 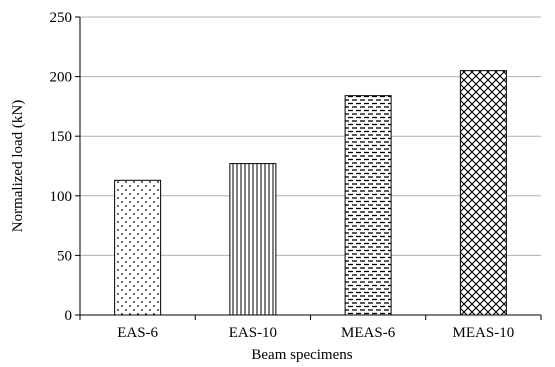 What do you see at coordinates (253, 333) in the screenshot?
I see `x-tick-label: EAS-10` at bounding box center [253, 333].